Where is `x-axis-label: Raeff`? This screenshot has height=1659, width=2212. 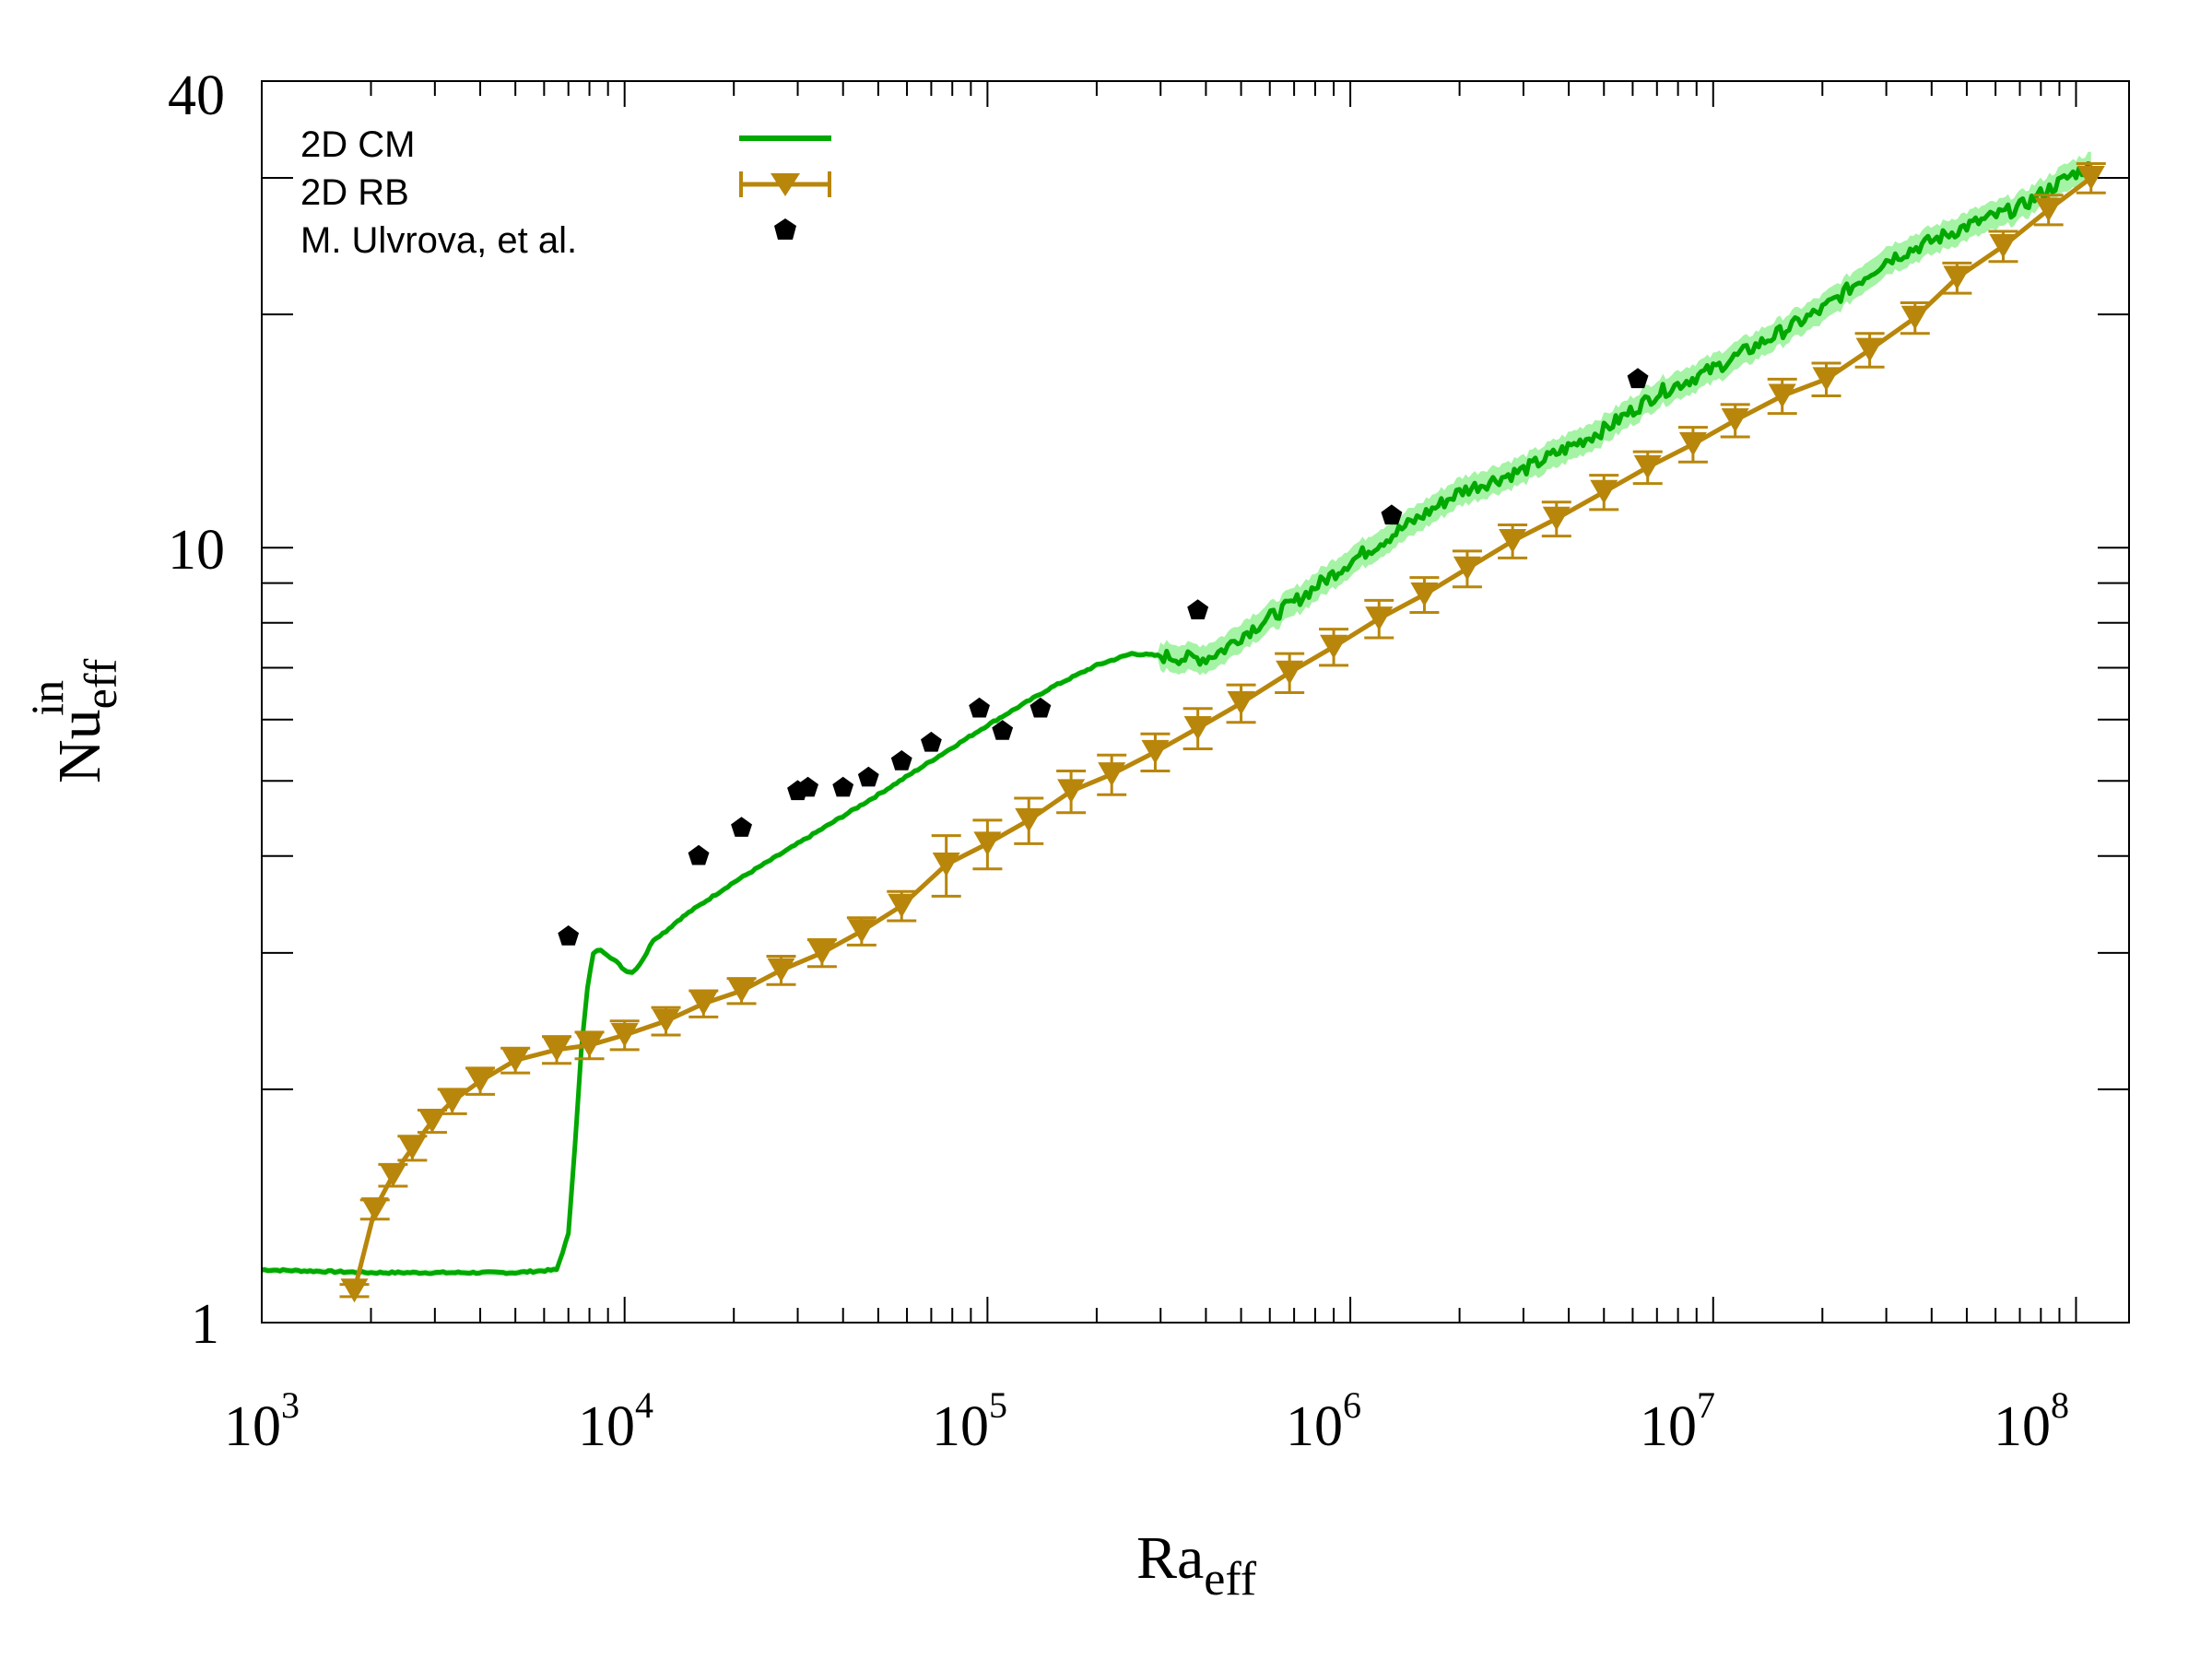
x-axis-label: Raeff is located at coordinates (1196, 1565).